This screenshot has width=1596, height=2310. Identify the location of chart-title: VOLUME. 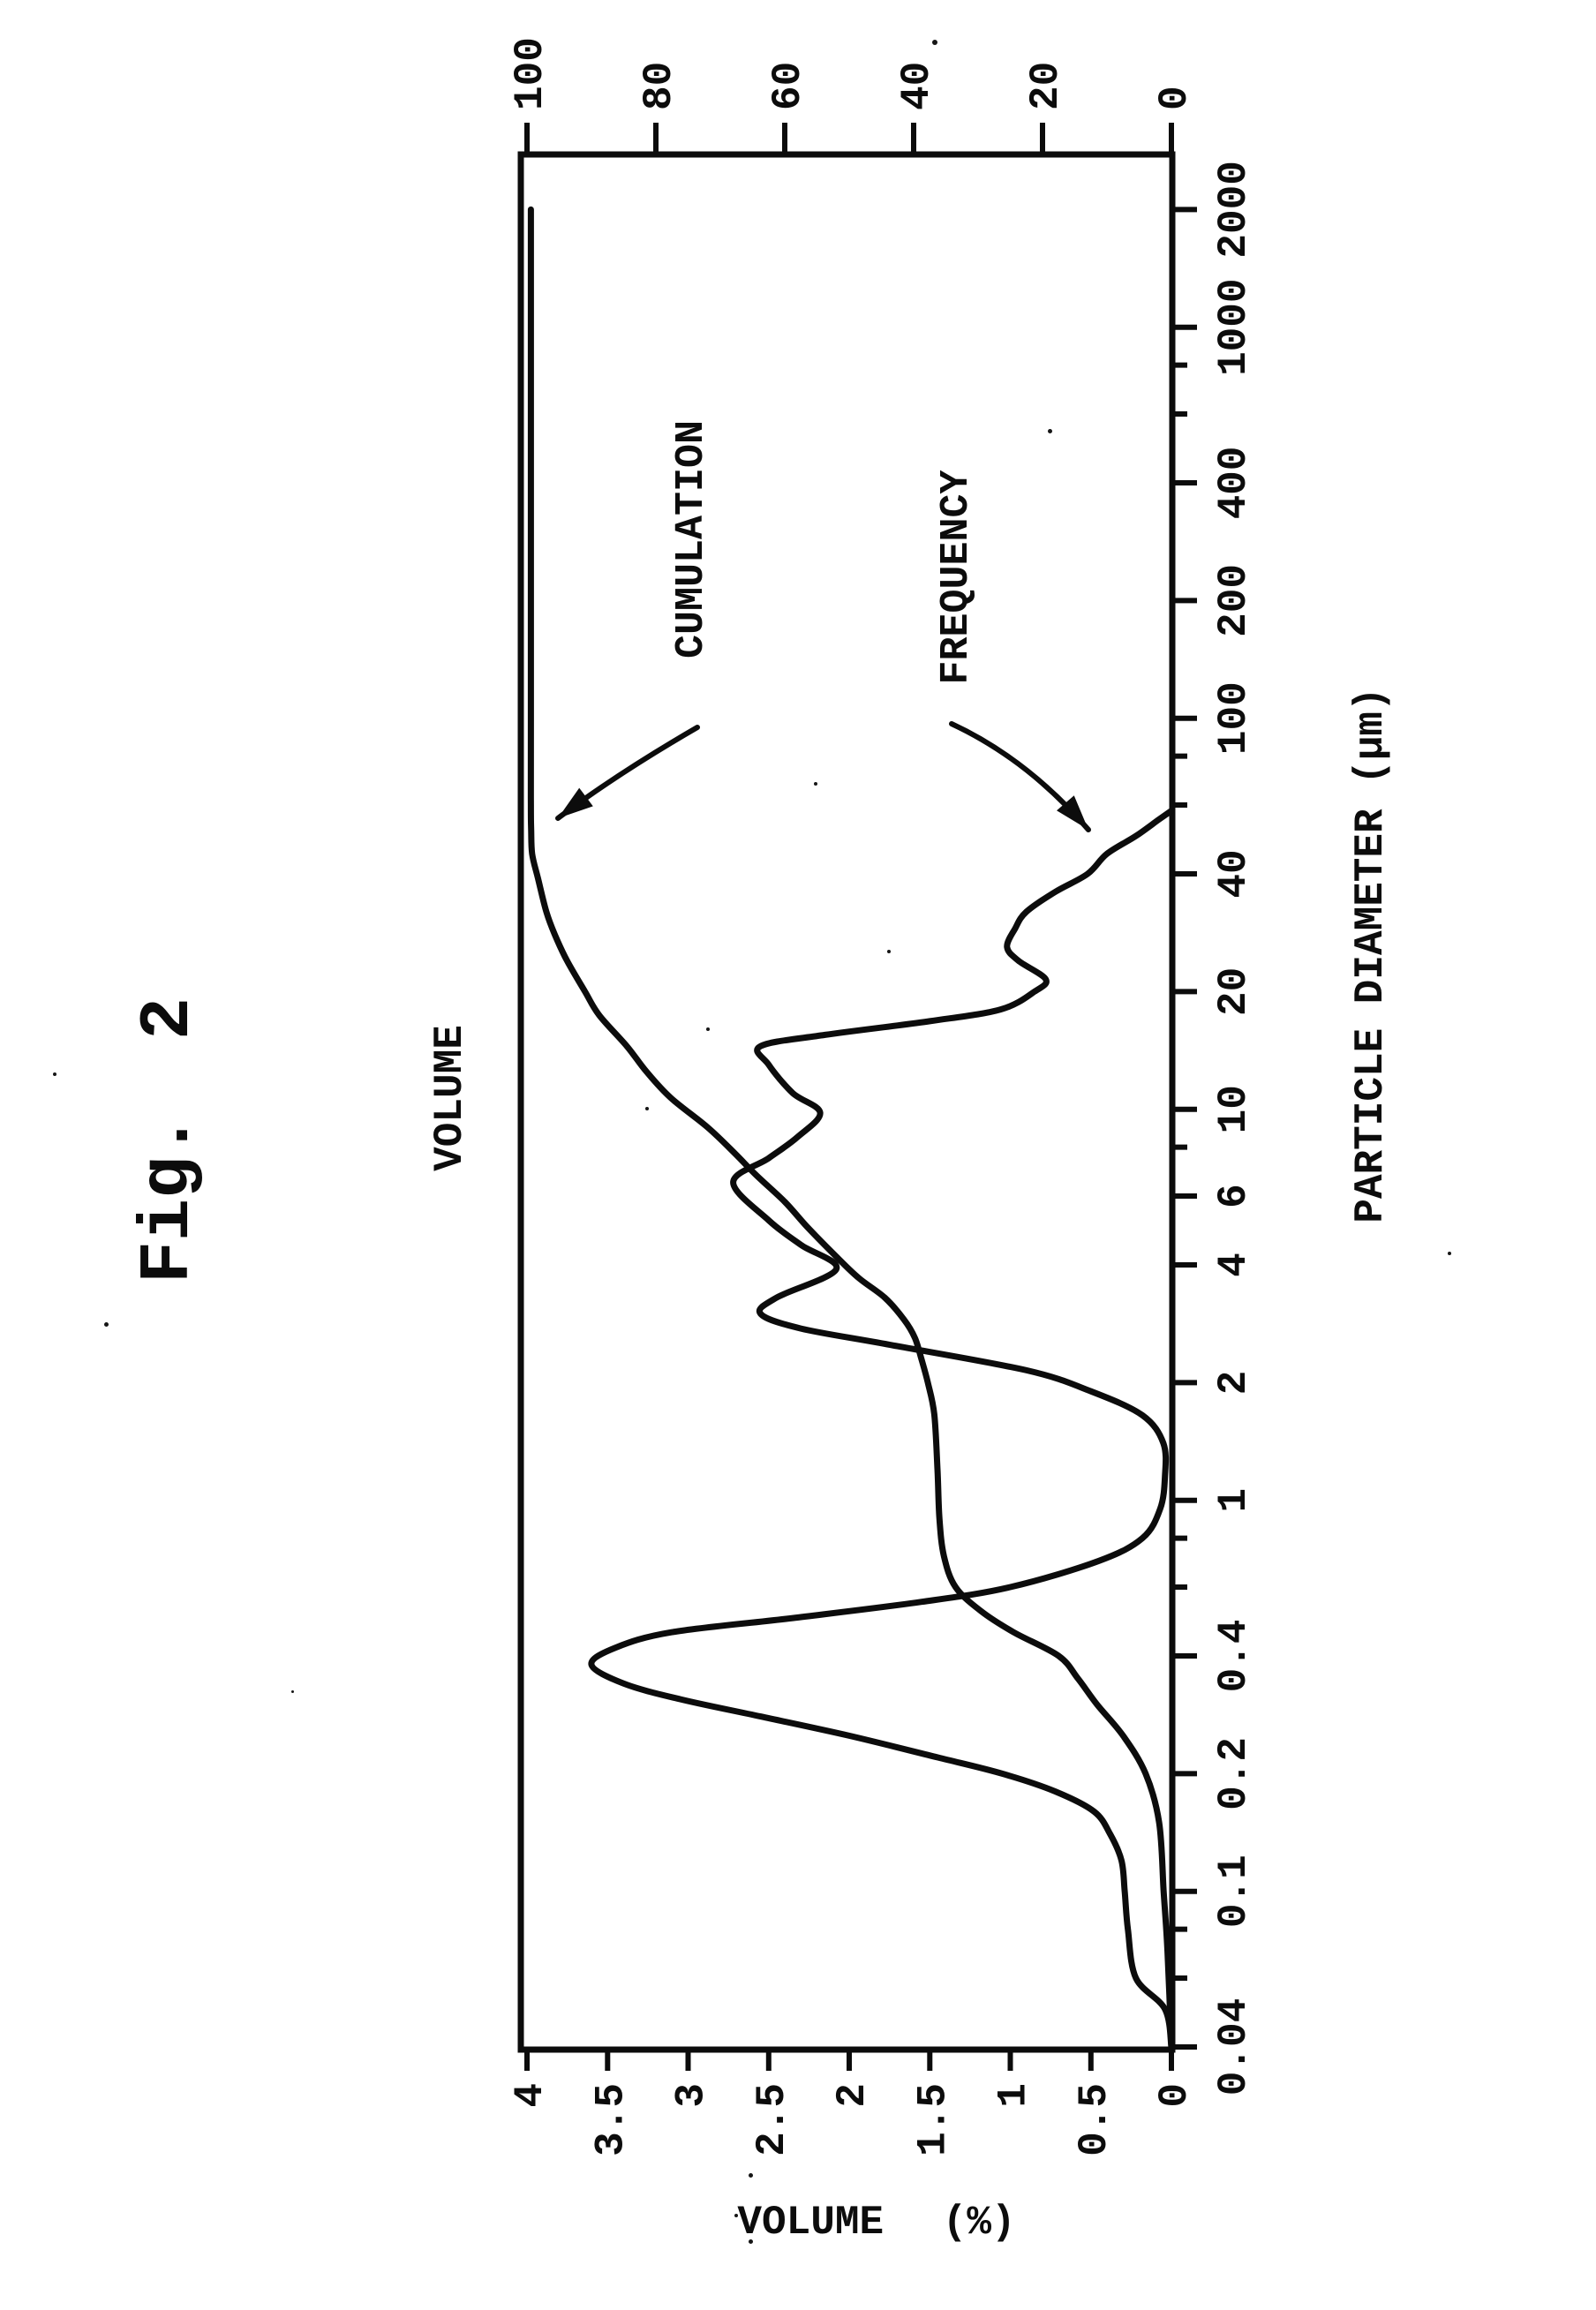
(450, 1098).